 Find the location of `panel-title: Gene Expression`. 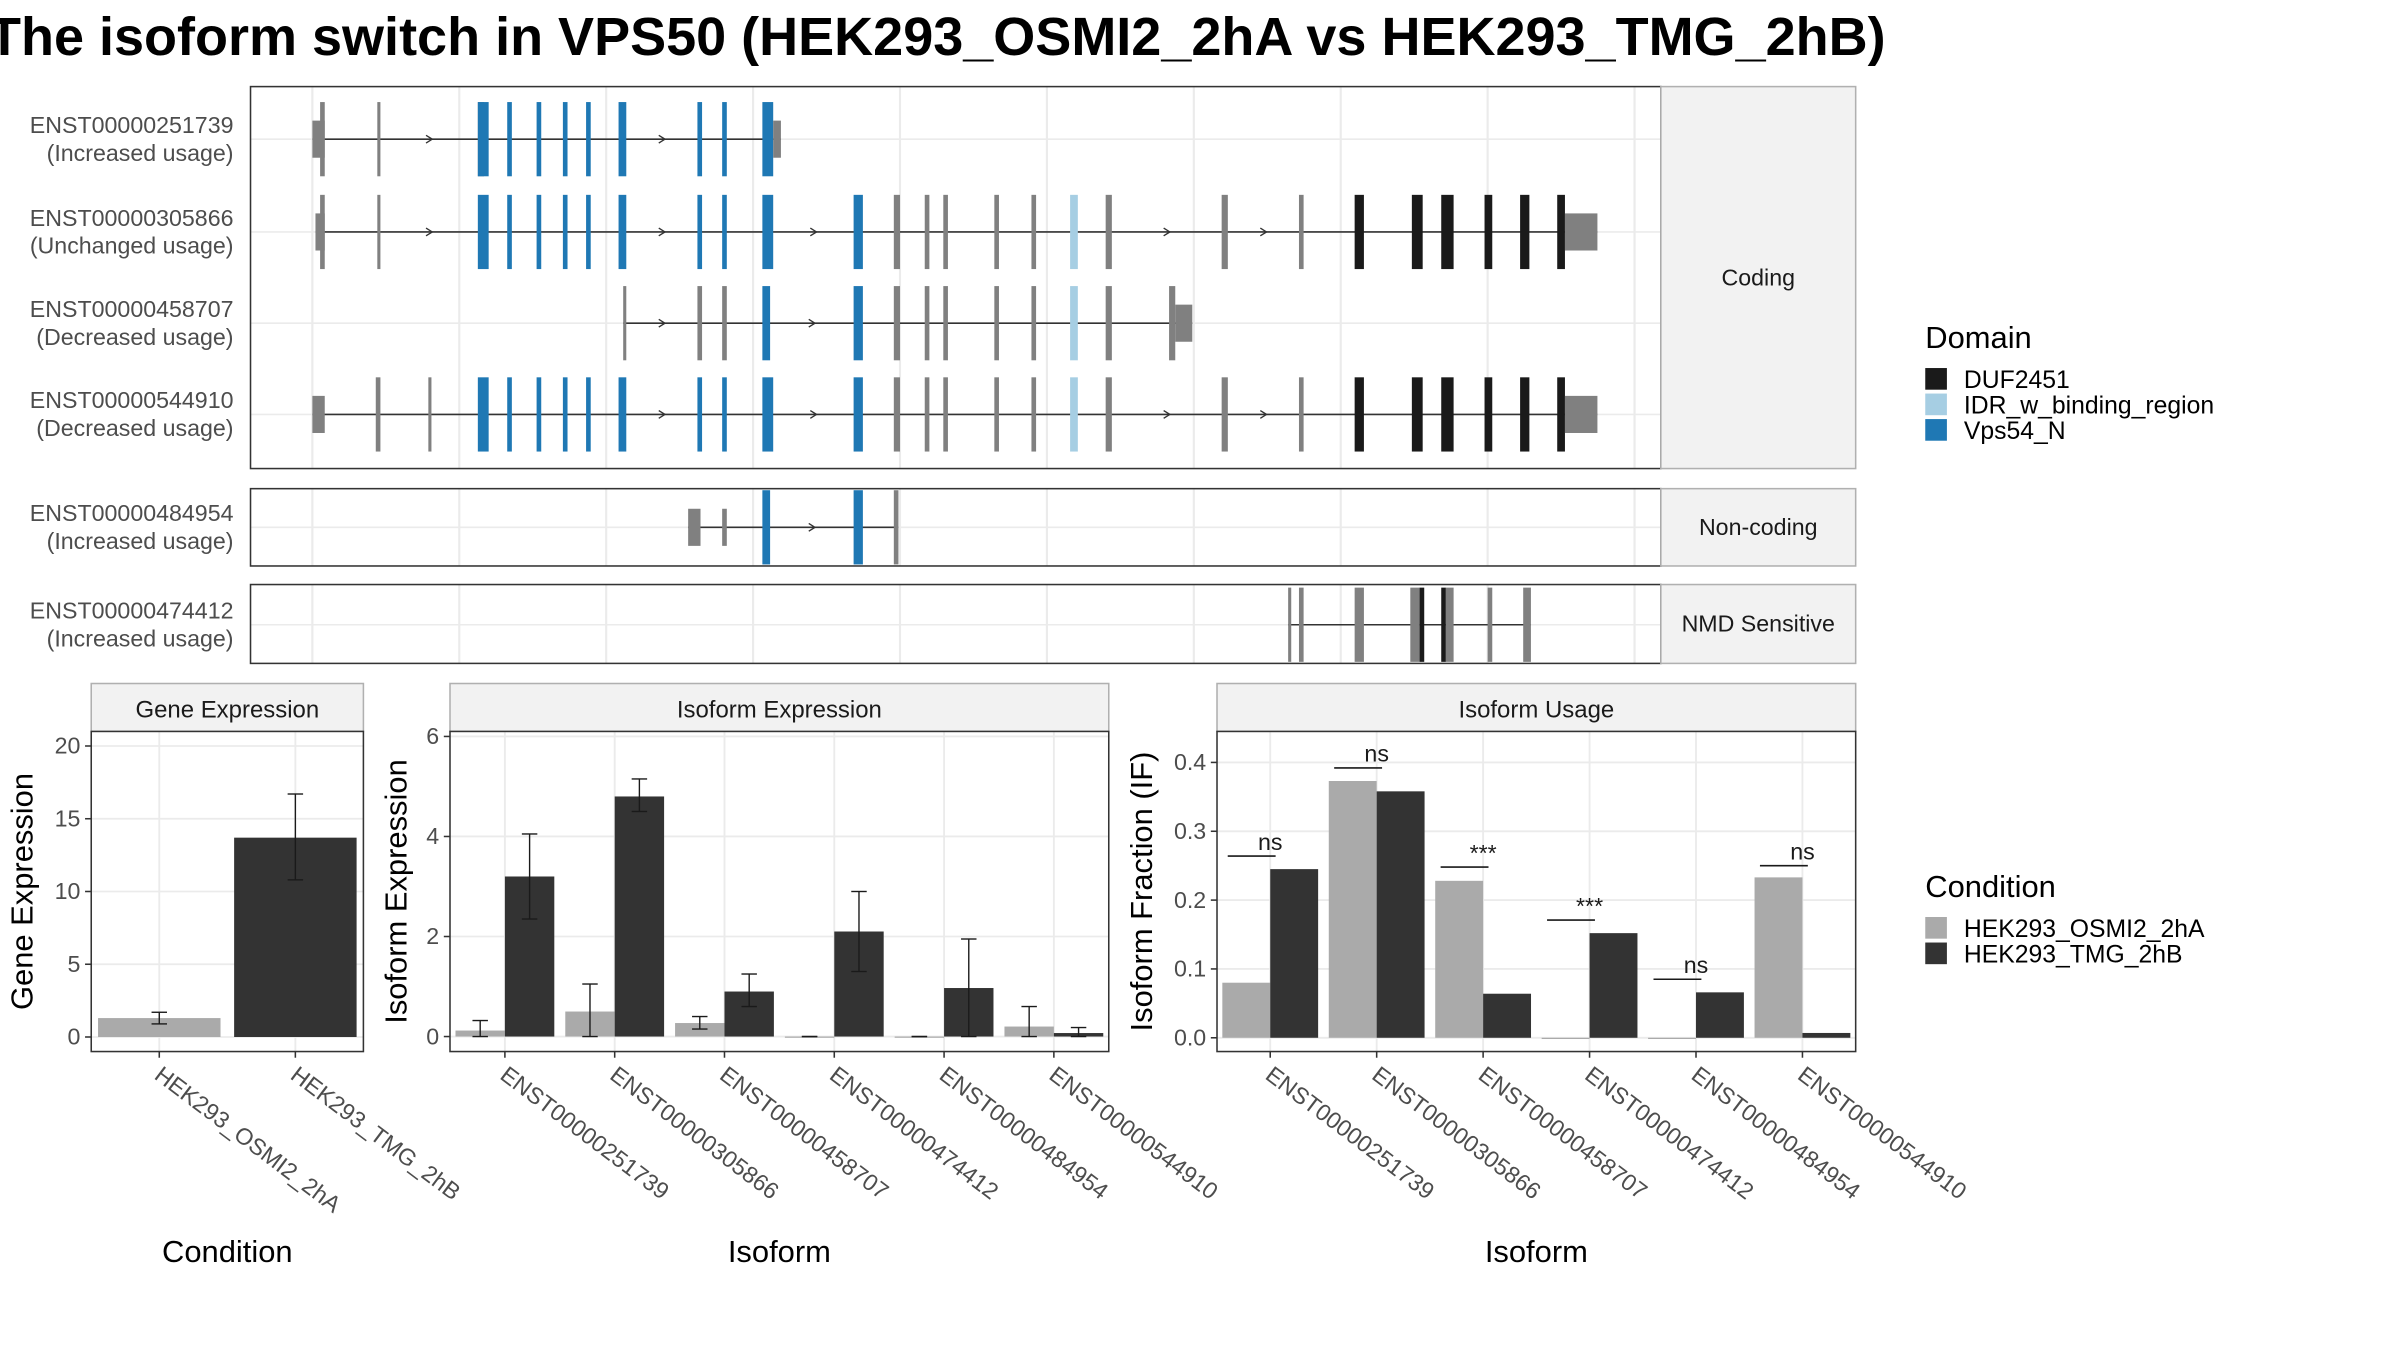

panel-title: Gene Expression is located at coordinates (227, 710).